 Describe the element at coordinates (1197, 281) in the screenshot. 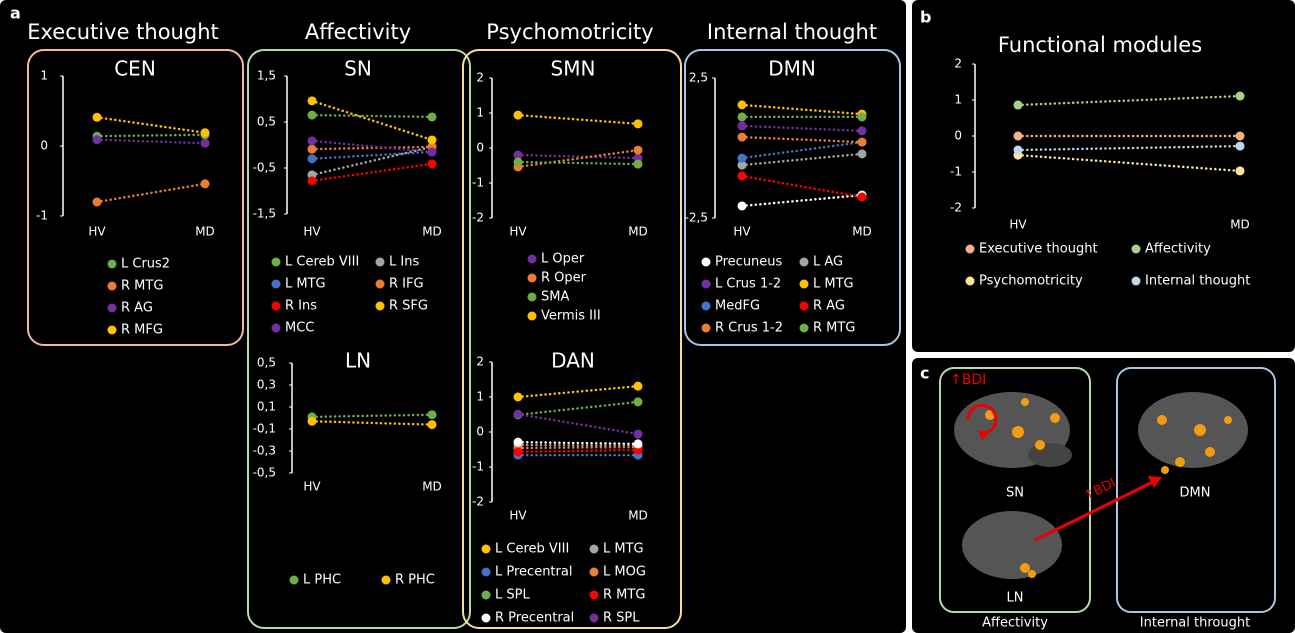

I see `legend-label: Internal thought` at that location.